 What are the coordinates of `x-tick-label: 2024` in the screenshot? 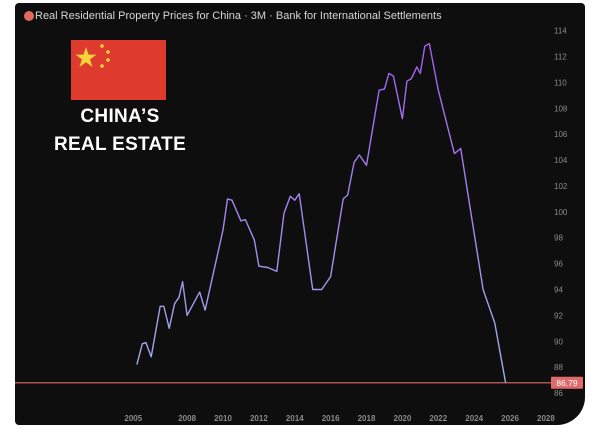 It's located at (474, 418).